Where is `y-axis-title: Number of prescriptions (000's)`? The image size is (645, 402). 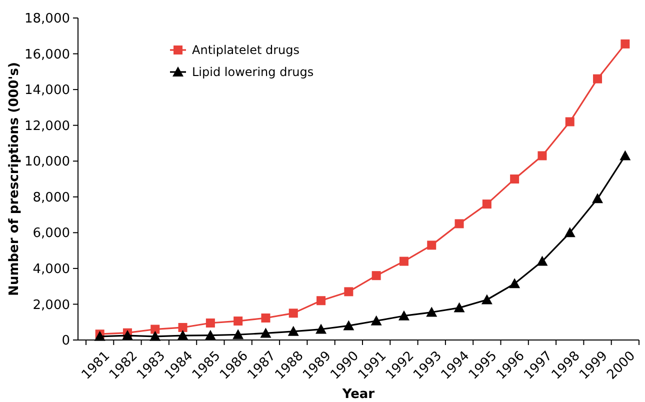 y-axis-title: Number of prescriptions (000's) is located at coordinates (14, 179).